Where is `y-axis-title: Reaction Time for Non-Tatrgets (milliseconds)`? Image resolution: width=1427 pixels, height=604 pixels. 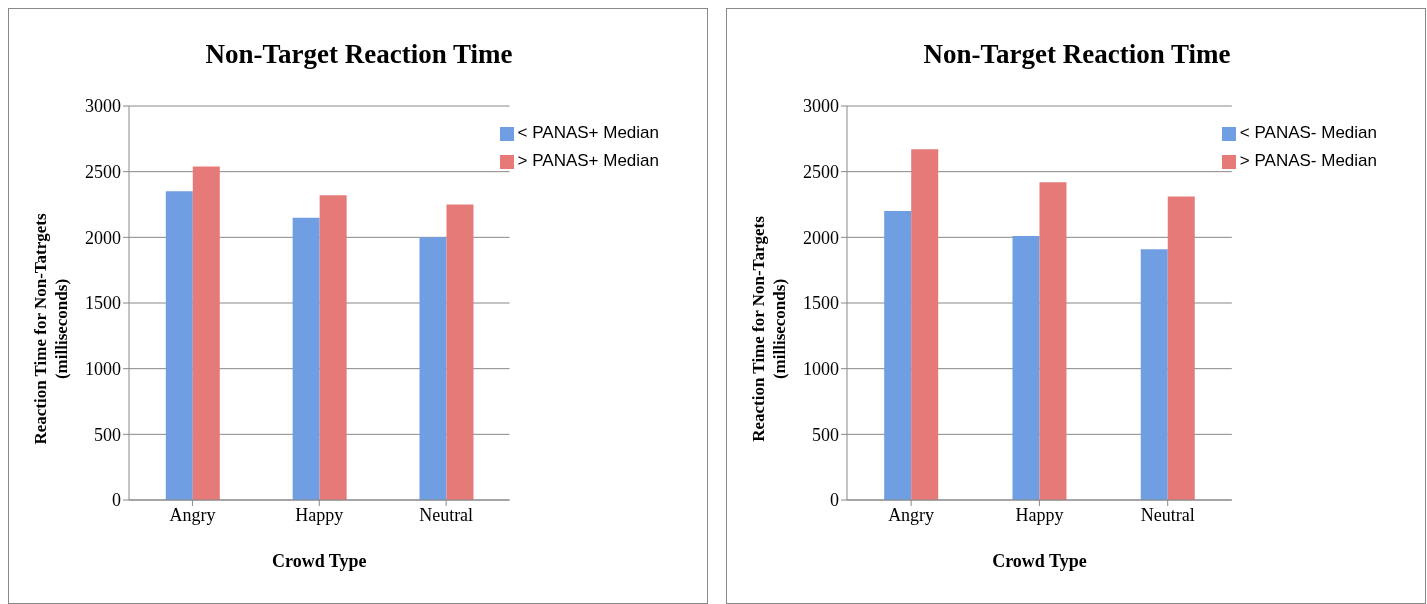 y-axis-title: Reaction Time for Non-Tatrgets (milliseconds) is located at coordinates (51, 329).